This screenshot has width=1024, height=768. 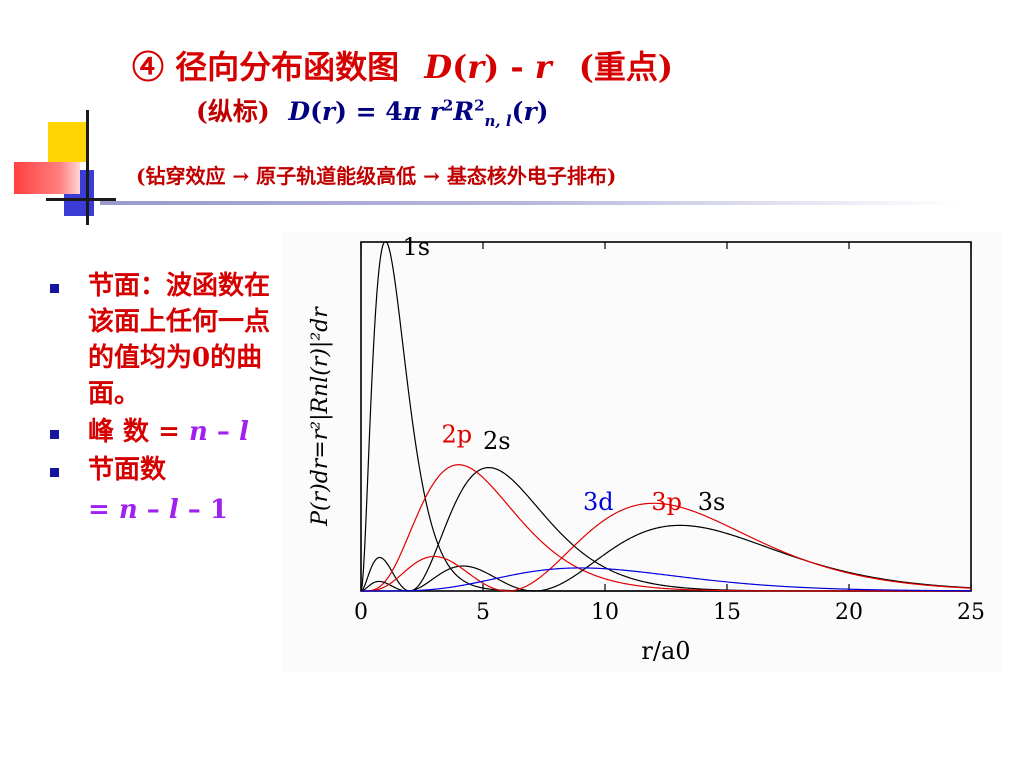 What do you see at coordinates (148, 67) in the screenshot?
I see `title-number: ④` at bounding box center [148, 67].